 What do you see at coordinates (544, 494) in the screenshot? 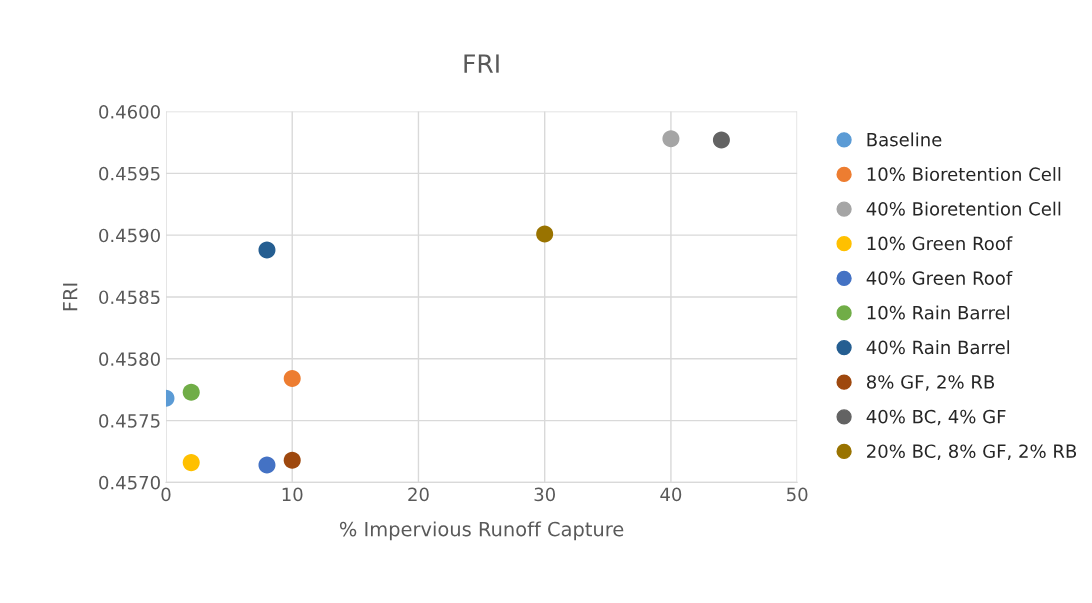
I see `x-tick-label: 30` at bounding box center [544, 494].